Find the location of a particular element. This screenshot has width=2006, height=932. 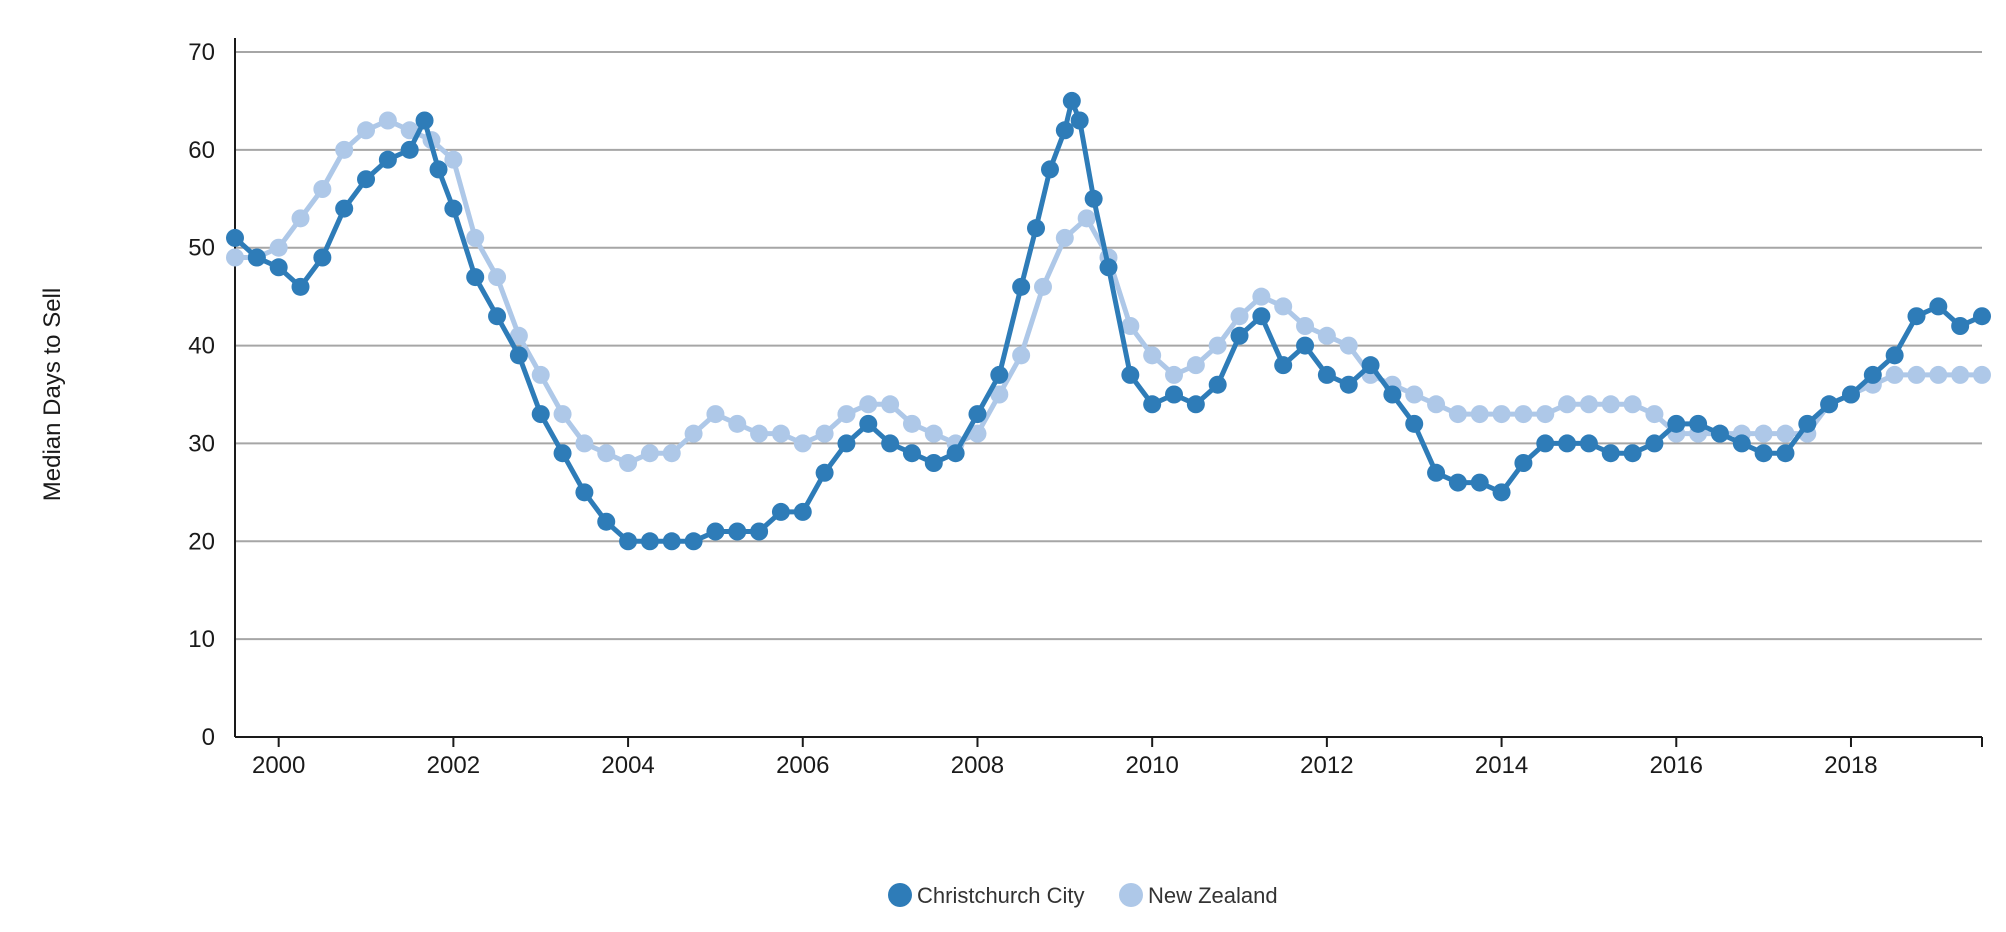

y-tick-label: 60 is located at coordinates (201, 150).